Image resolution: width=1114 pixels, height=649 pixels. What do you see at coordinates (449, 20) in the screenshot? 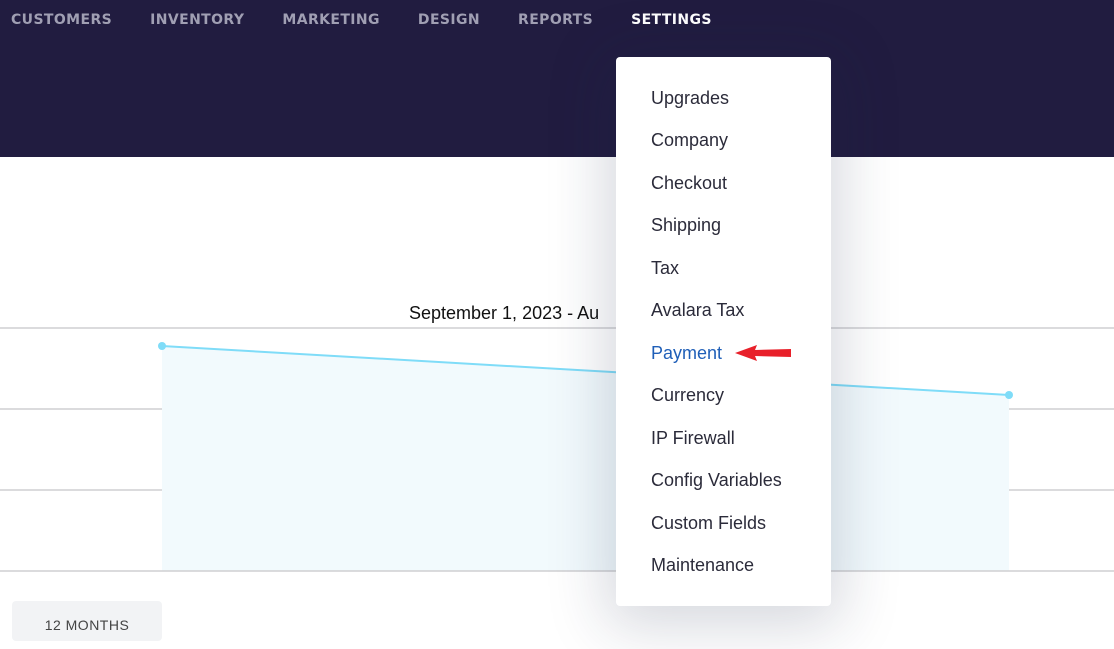
I see `nav-design: DESIGN` at bounding box center [449, 20].